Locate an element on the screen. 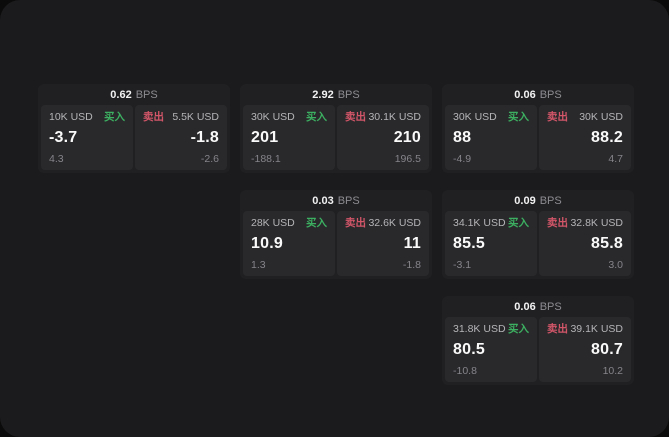 This screenshot has width=669, height=437. buy-price: 201 is located at coordinates (265, 137).